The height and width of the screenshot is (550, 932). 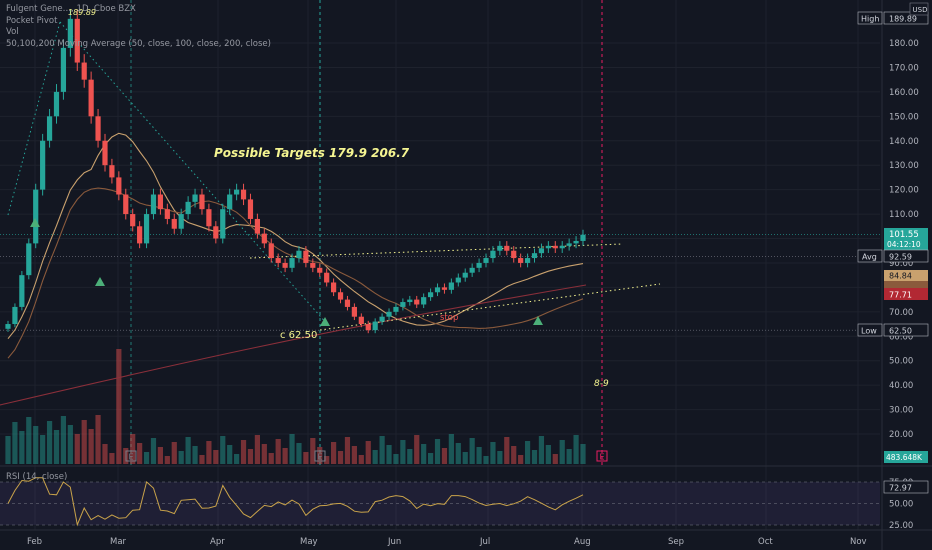 What do you see at coordinates (82, 12) in the screenshot?
I see `peak-annotation: 189.89` at bounding box center [82, 12].